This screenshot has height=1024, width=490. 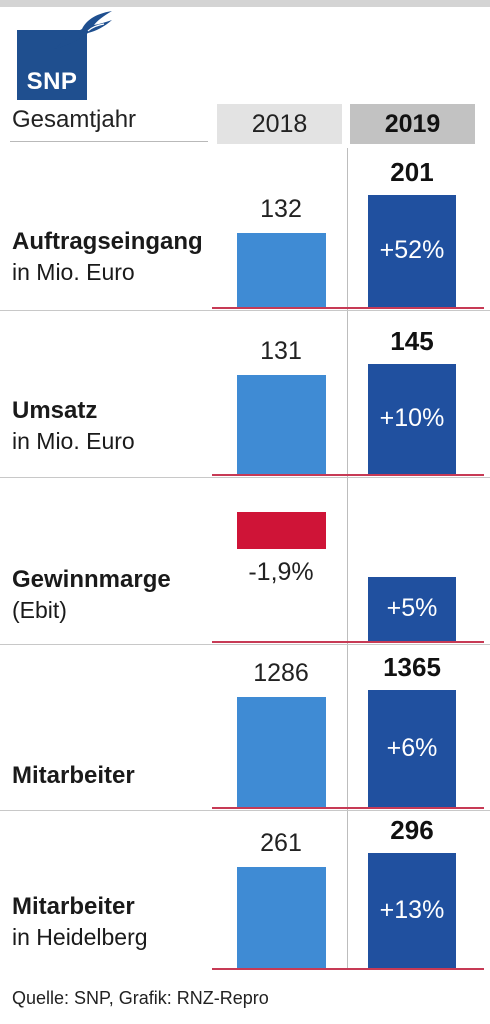 What do you see at coordinates (279, 124) in the screenshot?
I see `year-2018-header: 2018` at bounding box center [279, 124].